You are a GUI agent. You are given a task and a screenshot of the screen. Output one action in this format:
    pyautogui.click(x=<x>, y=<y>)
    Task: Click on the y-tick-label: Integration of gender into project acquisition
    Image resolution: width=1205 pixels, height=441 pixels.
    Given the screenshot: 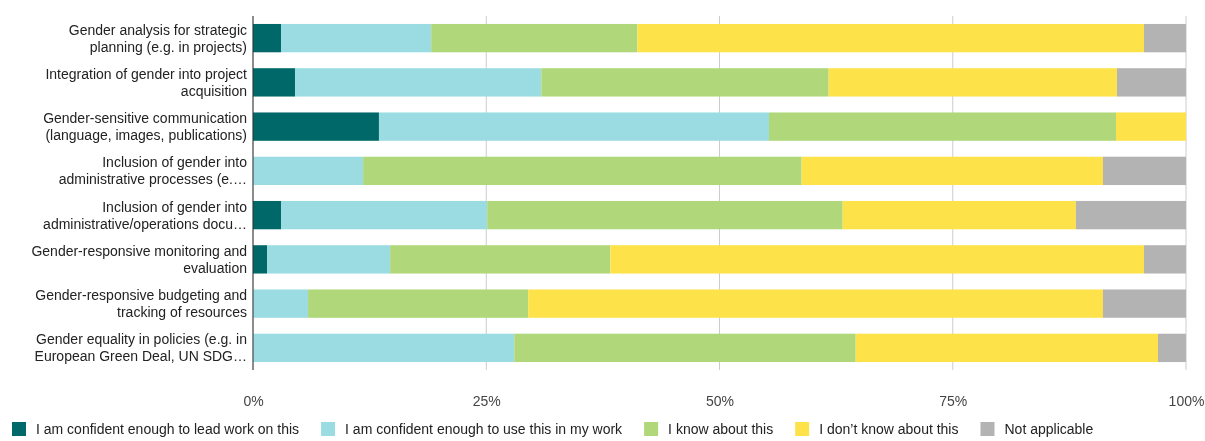 What is the action you would take?
    pyautogui.click(x=146, y=82)
    